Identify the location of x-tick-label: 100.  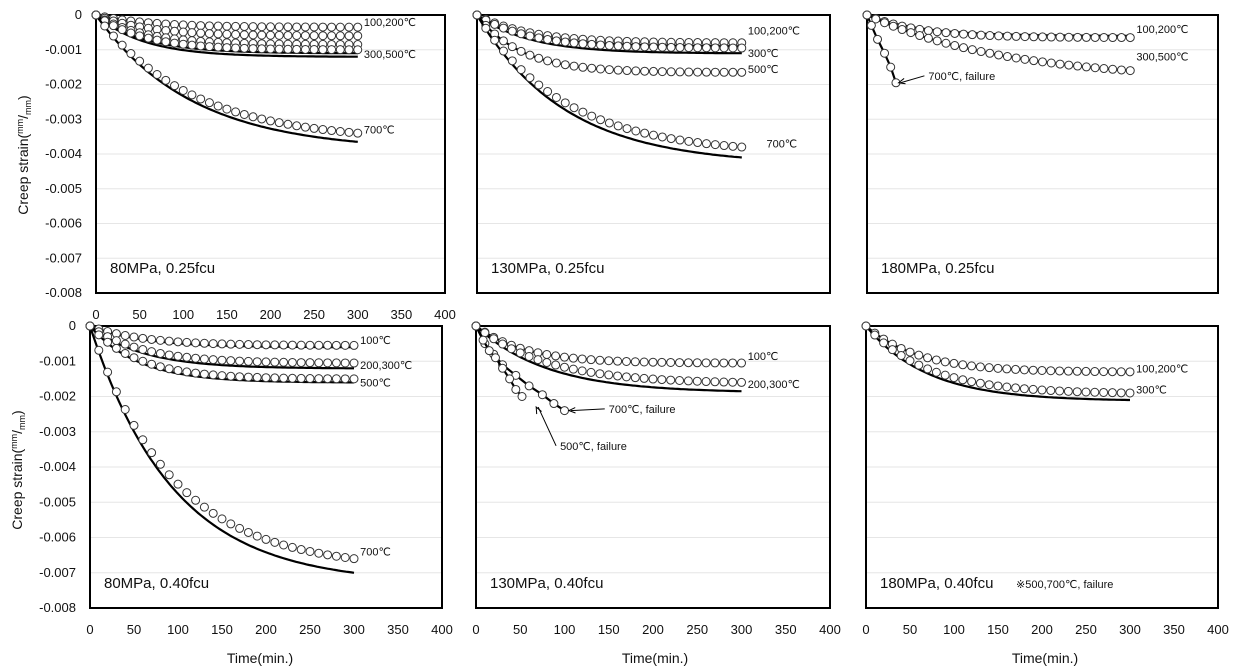
(178, 629).